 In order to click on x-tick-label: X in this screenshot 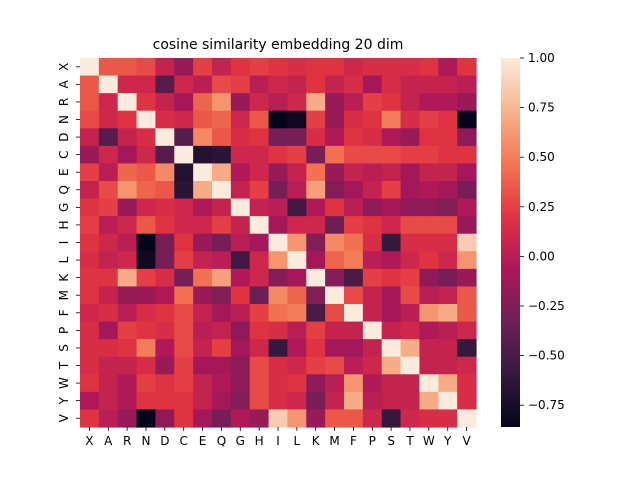, I will do `click(89, 441)`.